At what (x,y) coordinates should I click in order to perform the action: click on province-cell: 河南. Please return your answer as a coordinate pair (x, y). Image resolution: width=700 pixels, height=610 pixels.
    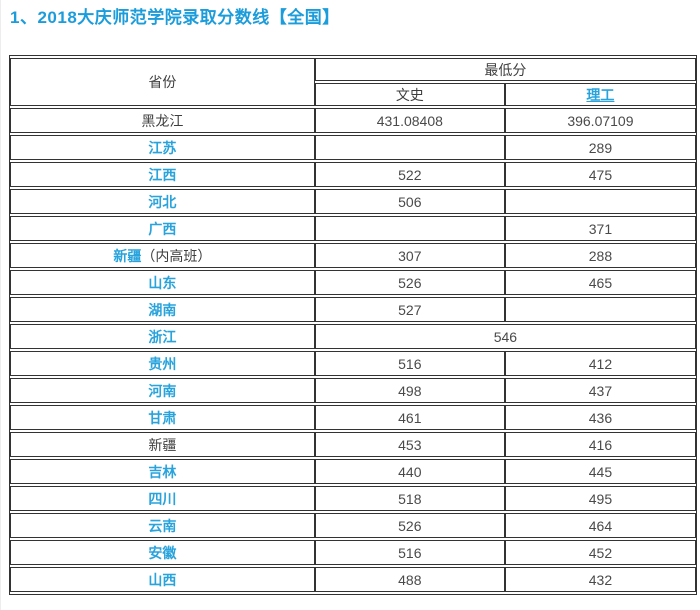
    Looking at the image, I should click on (162, 390).